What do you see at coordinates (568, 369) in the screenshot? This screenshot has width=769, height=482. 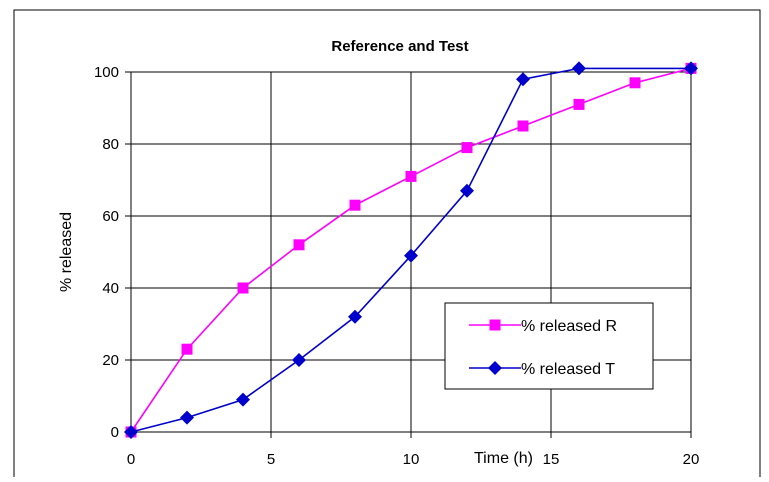 I see `legend-label: % released T` at bounding box center [568, 369].